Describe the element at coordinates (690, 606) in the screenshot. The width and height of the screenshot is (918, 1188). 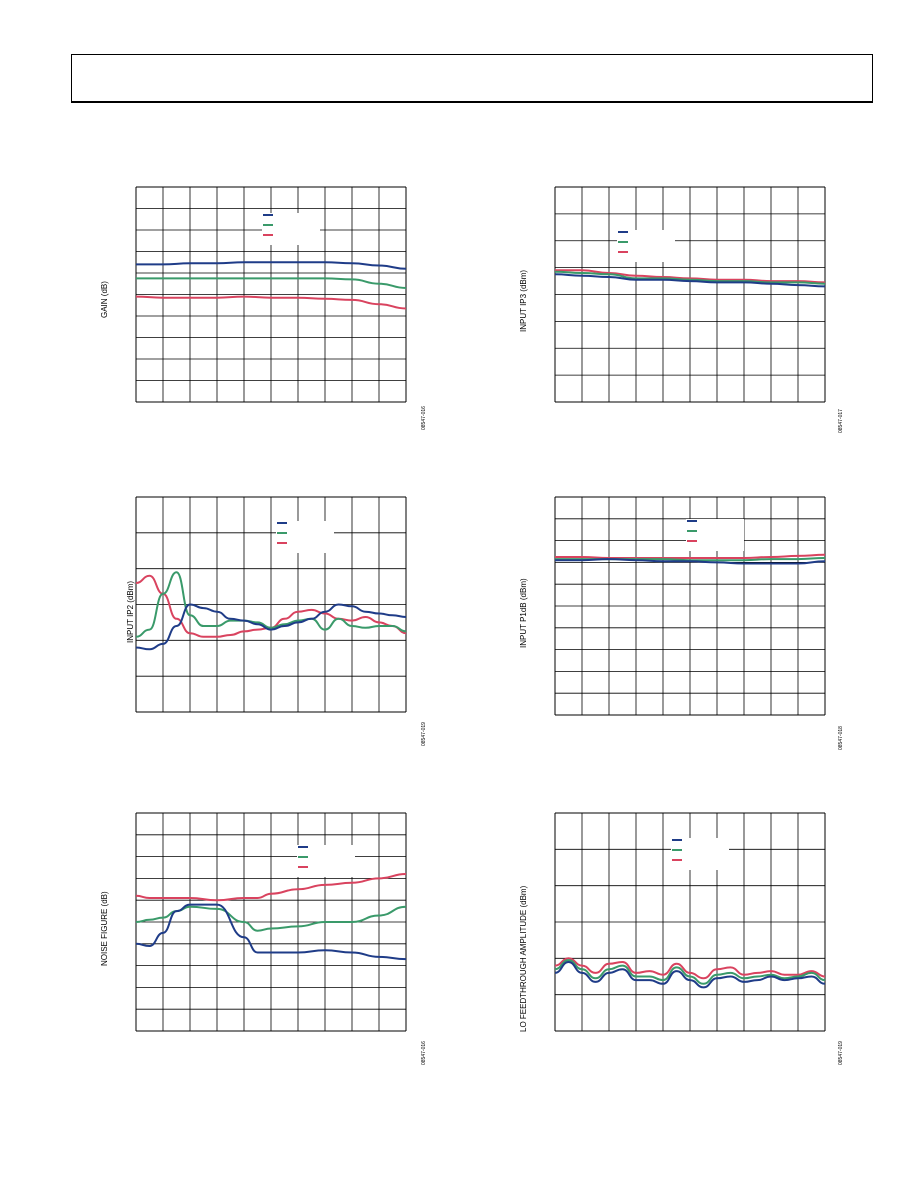
I see `chart-4-plot` at that location.